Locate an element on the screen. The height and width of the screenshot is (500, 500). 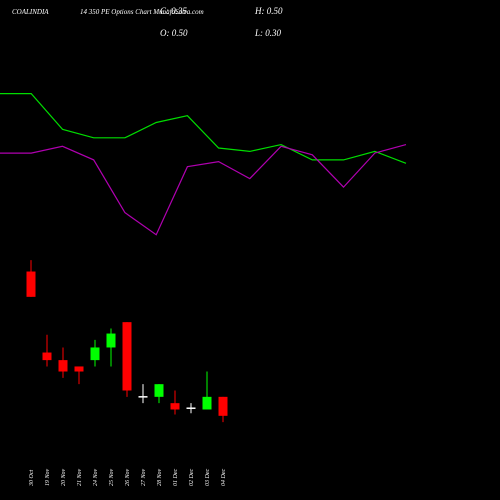
x-tick-label: 24 Nov is located at coordinates (95, 477).